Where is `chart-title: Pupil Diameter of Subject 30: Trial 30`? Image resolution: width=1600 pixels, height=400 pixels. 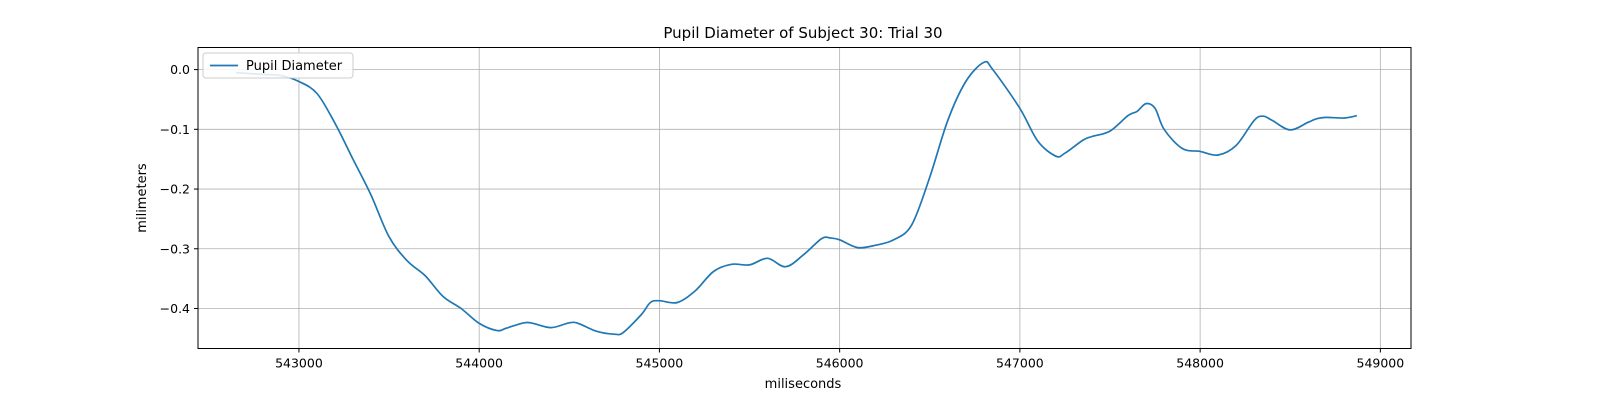 chart-title: Pupil Diameter of Subject 30: Trial 30 is located at coordinates (802, 33).